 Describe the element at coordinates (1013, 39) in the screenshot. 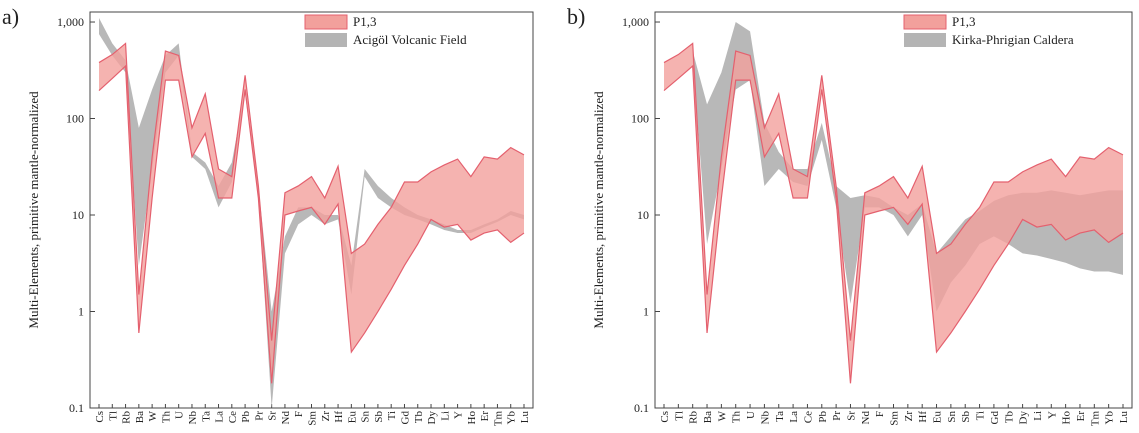

I see `legend-label: Kirka-Phrigian Caldera` at that location.